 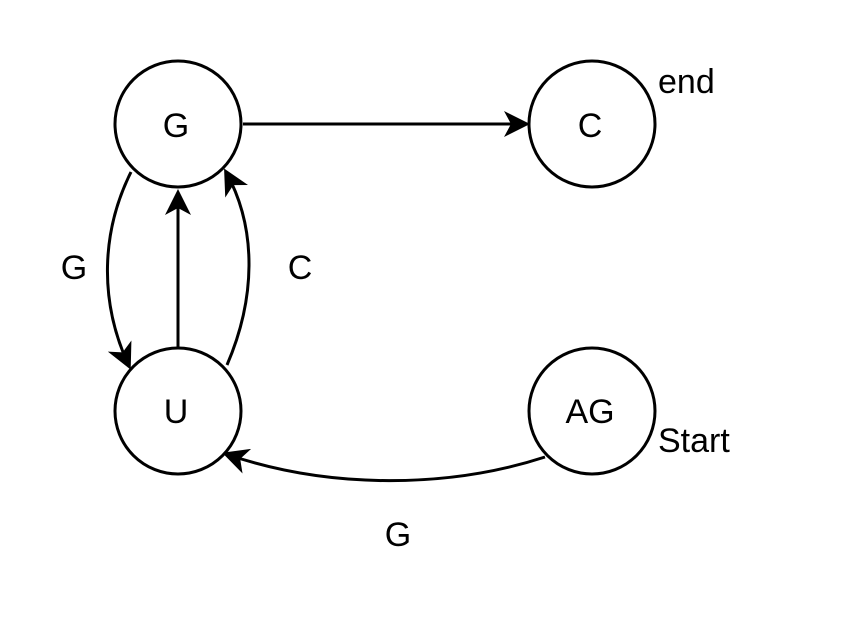 I want to click on node-c: C, so click(x=592, y=124).